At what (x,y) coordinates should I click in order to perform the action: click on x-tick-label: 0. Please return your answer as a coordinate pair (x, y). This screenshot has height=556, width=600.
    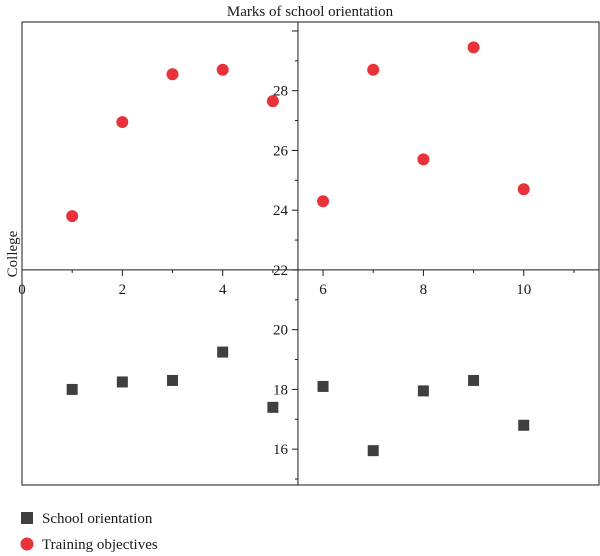
    Looking at the image, I should click on (22, 290).